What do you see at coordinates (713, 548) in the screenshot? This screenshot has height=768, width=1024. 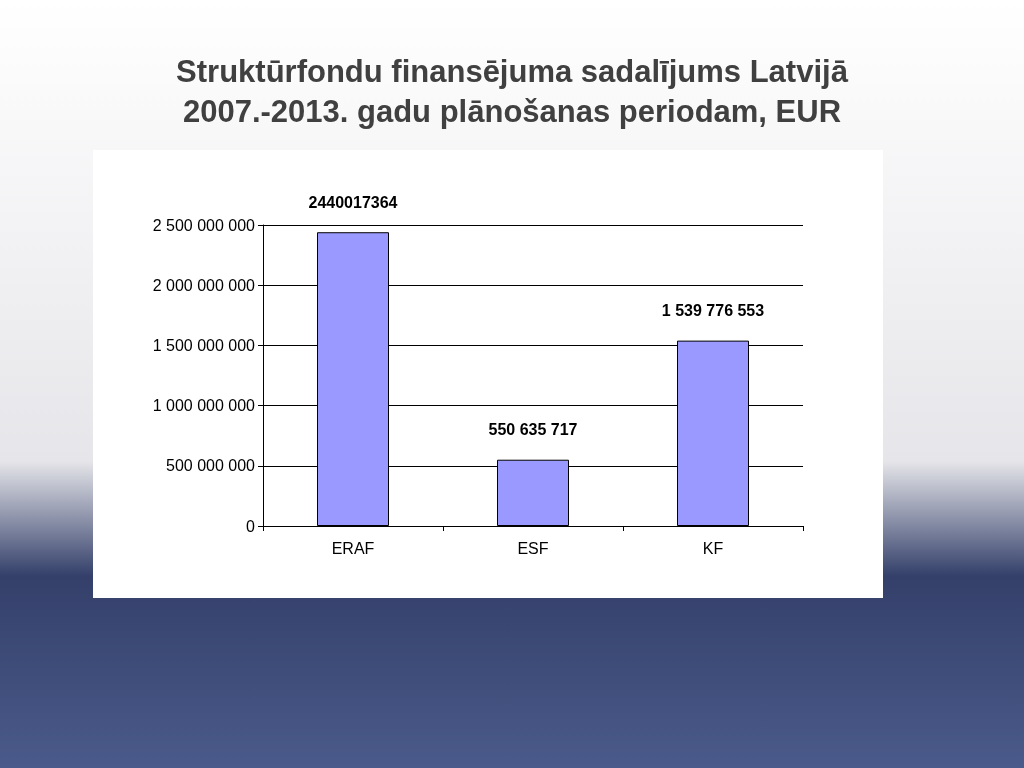 I see `x-tick-label: KF` at bounding box center [713, 548].